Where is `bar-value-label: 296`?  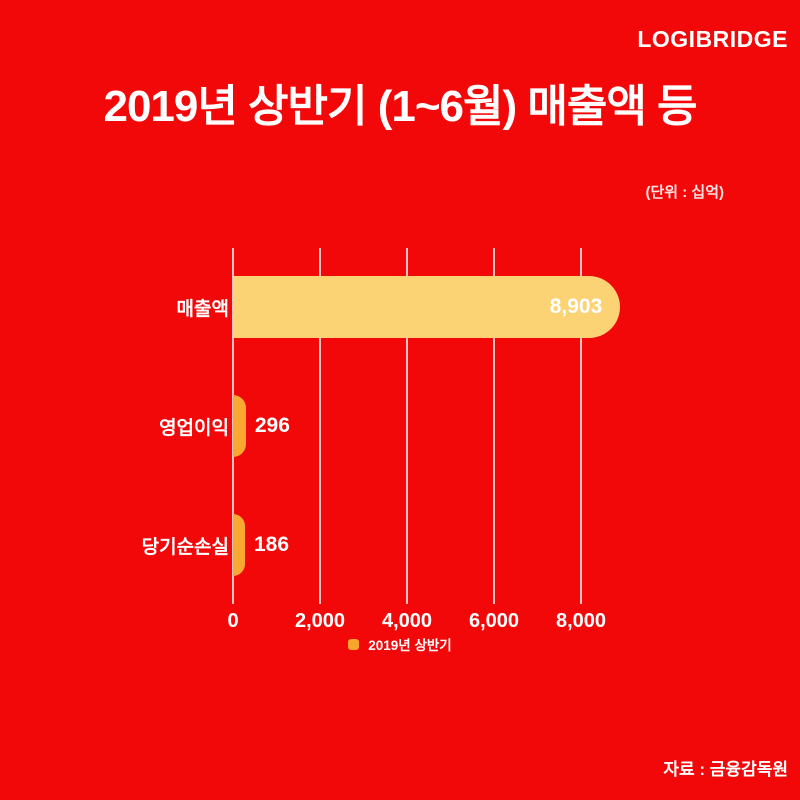 bar-value-label: 296 is located at coordinates (272, 425).